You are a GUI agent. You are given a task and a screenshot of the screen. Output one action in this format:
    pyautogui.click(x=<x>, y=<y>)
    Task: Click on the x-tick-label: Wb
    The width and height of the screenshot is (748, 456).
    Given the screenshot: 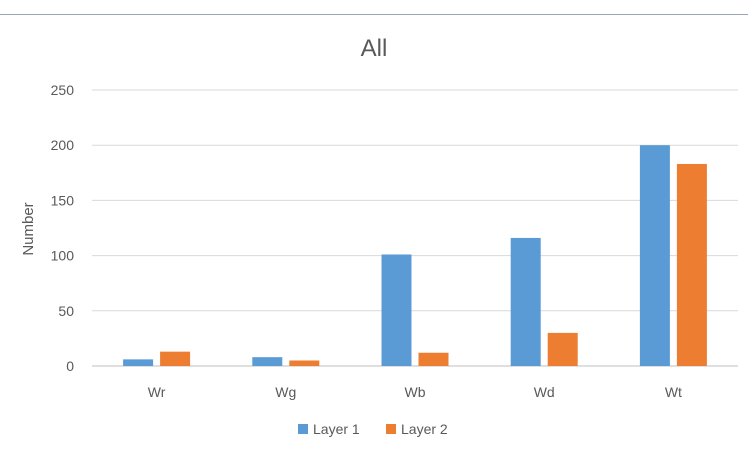 What is the action you would take?
    pyautogui.click(x=415, y=392)
    